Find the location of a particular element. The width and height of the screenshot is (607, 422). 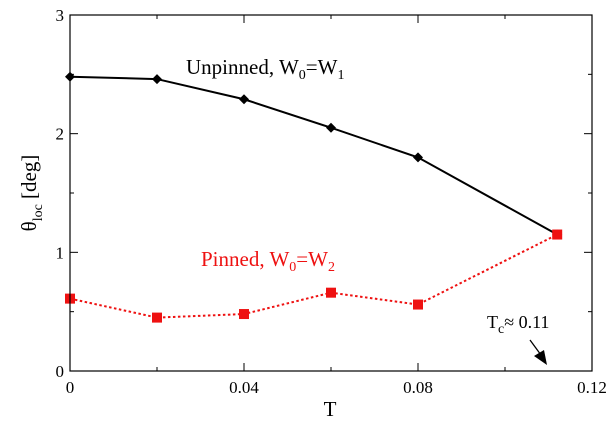

y-tick-label: 0 is located at coordinates (60, 371).